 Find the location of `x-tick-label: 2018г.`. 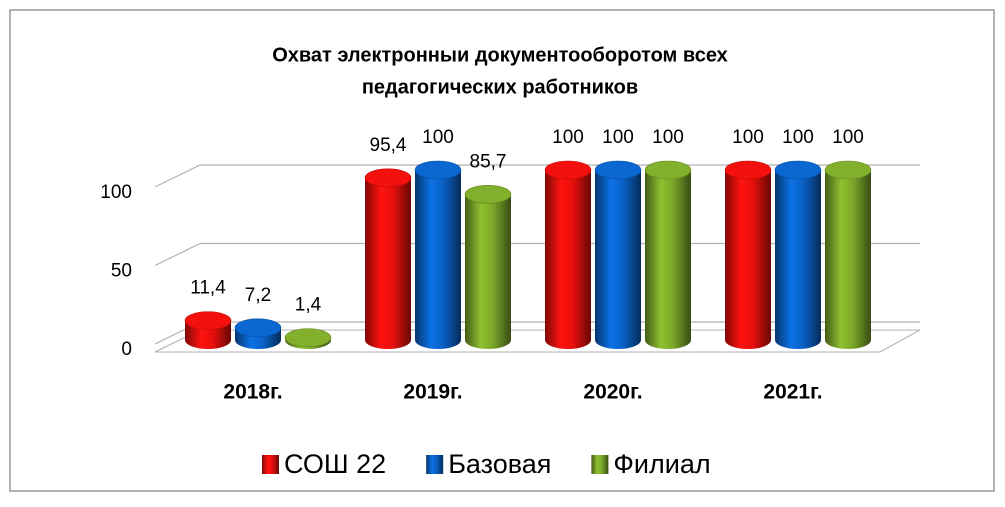

x-tick-label: 2018г. is located at coordinates (252, 392).